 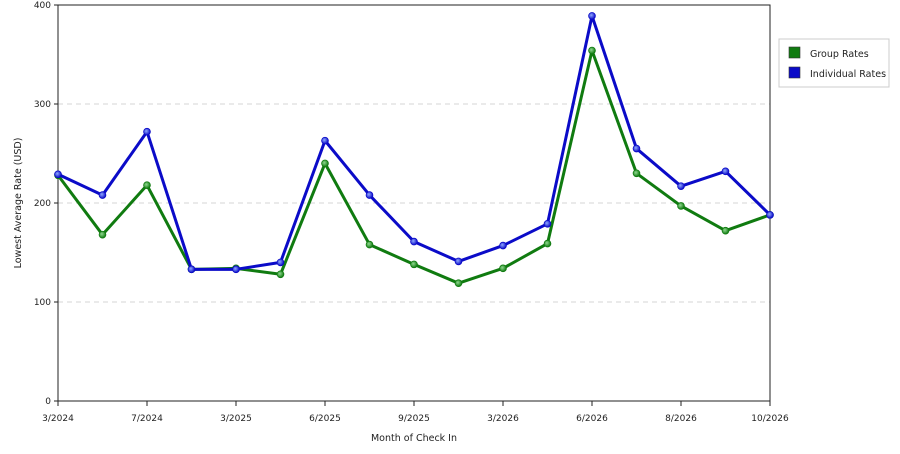 I want to click on y-tick-label: 200, so click(x=42, y=204).